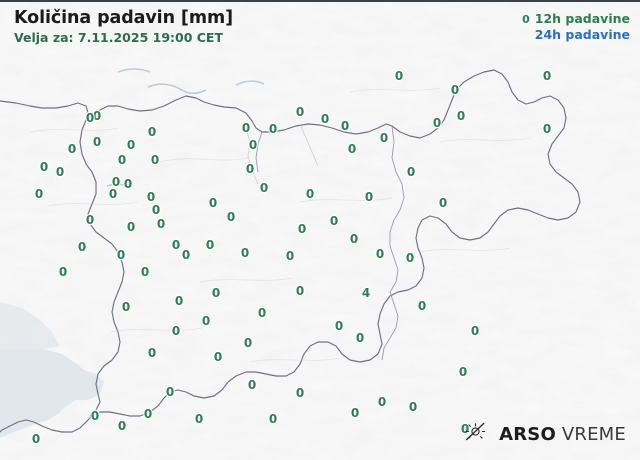 This screenshot has width=640, height=460. What do you see at coordinates (282, 154) in the screenshot?
I see `rivers` at bounding box center [282, 154].